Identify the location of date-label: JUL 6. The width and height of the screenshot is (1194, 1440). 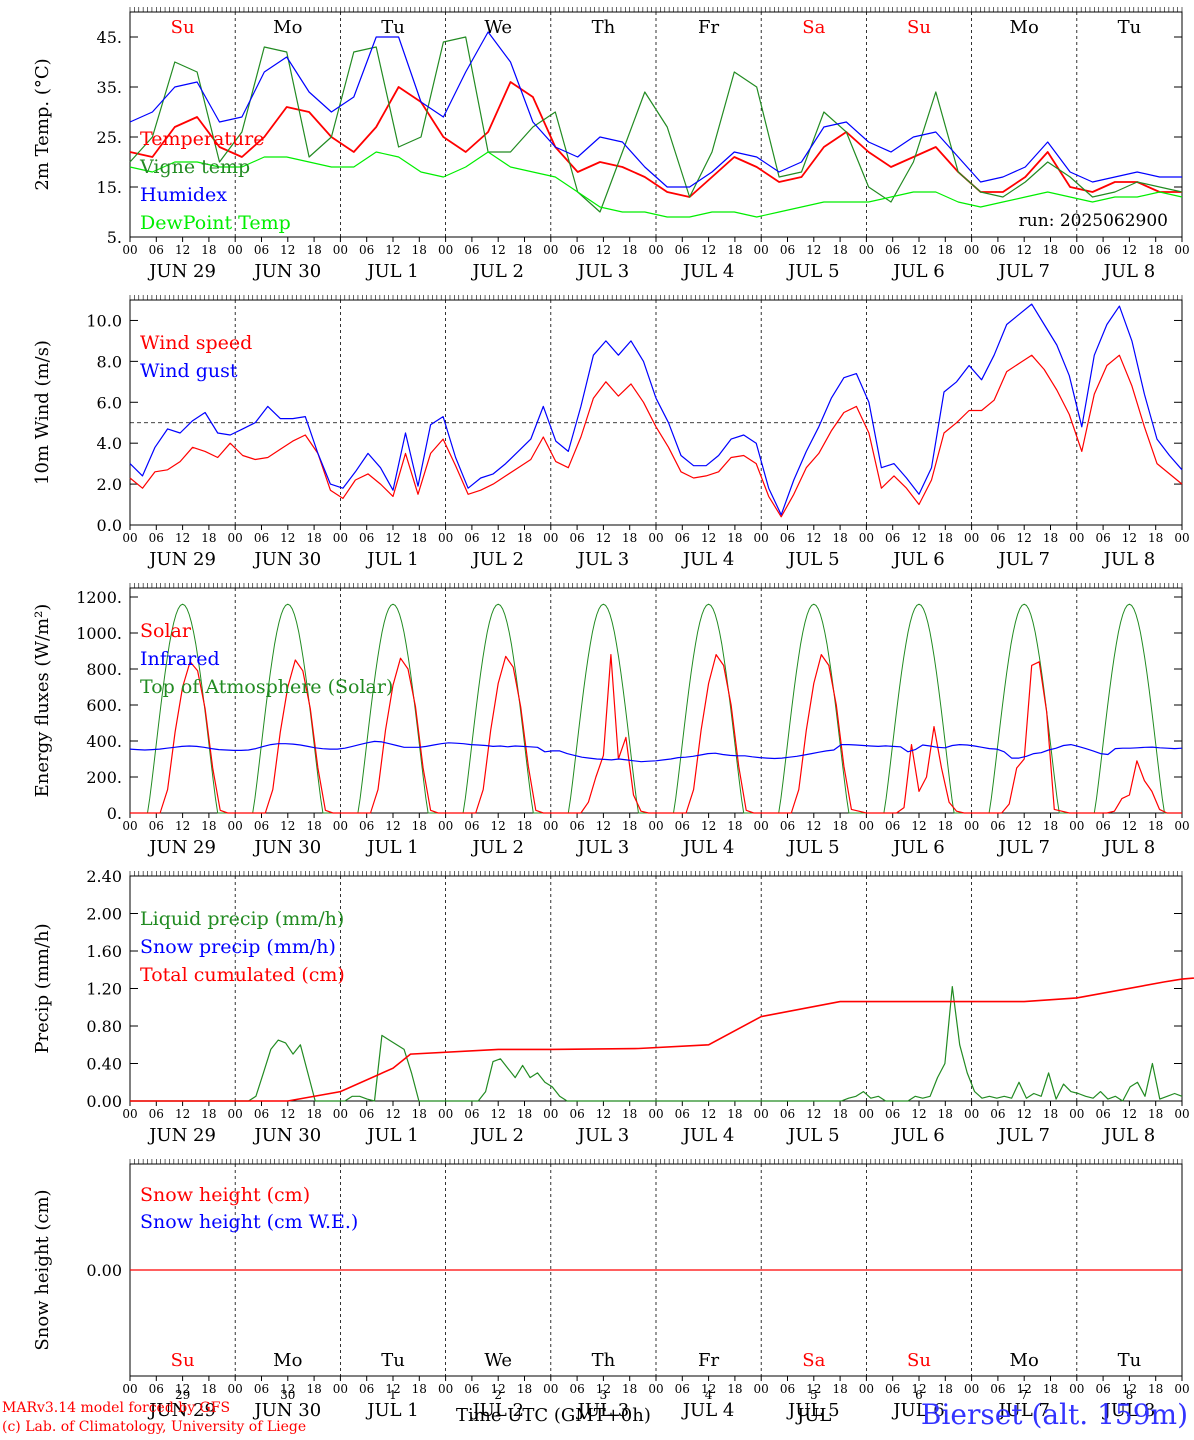
(918, 1410).